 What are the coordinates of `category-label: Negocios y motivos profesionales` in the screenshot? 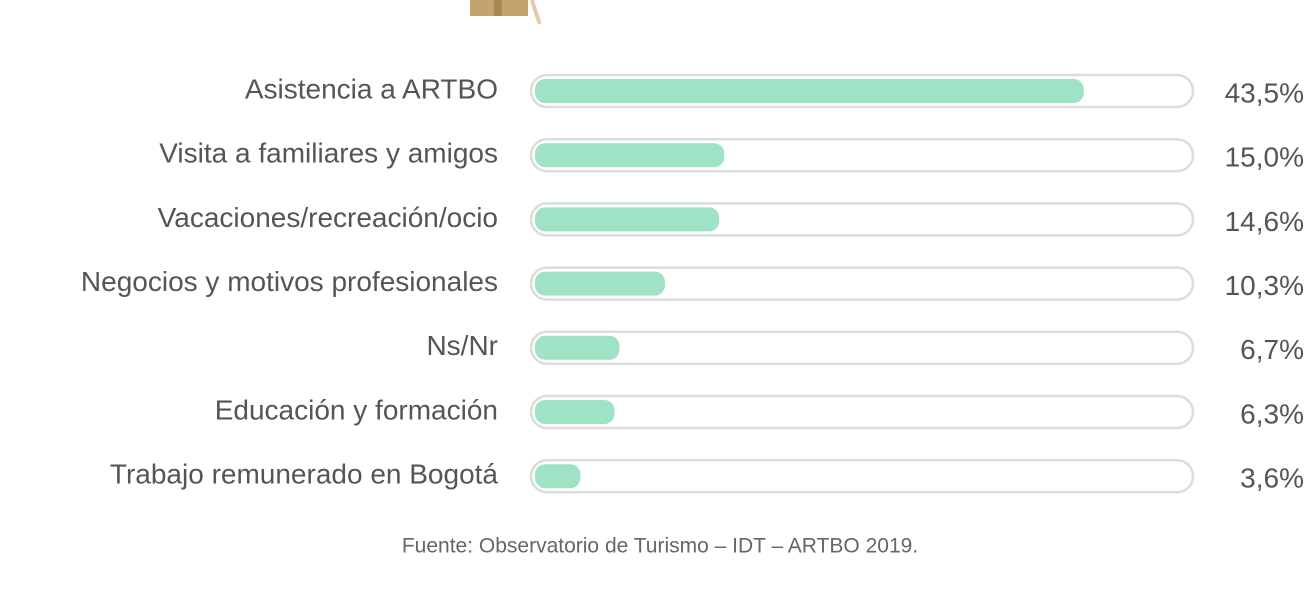 It's located at (289, 281).